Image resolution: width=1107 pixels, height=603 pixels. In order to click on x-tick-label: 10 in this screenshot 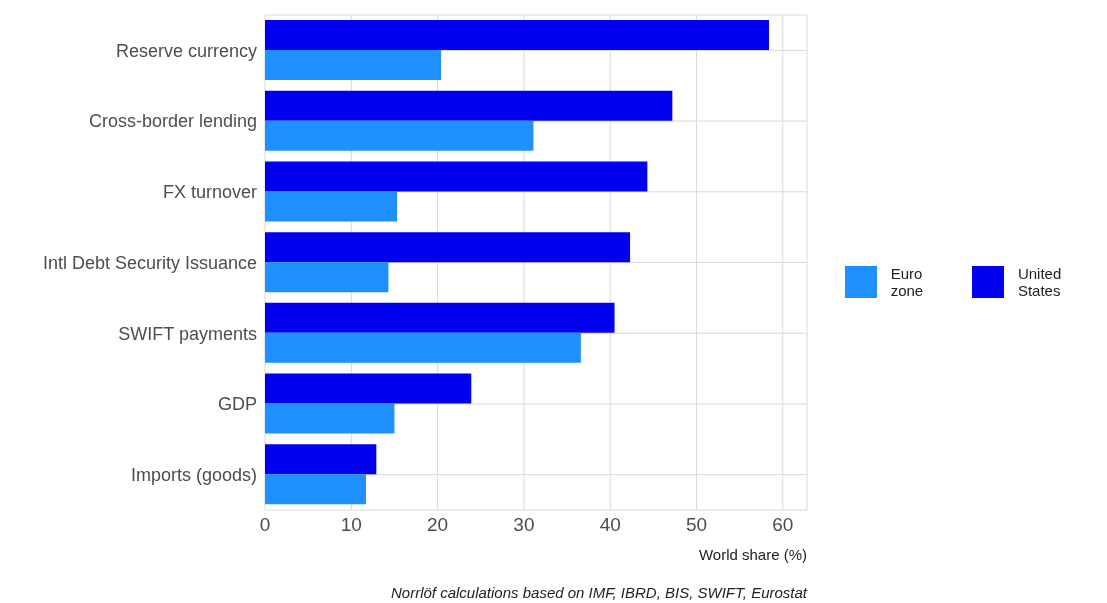, I will do `click(351, 525)`.